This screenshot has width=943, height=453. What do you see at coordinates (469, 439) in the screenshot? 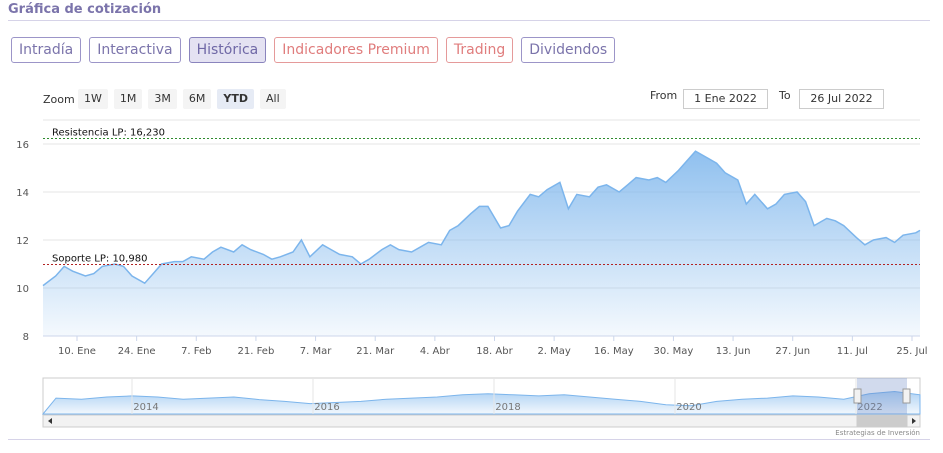
I see `footer-divider` at bounding box center [469, 439].